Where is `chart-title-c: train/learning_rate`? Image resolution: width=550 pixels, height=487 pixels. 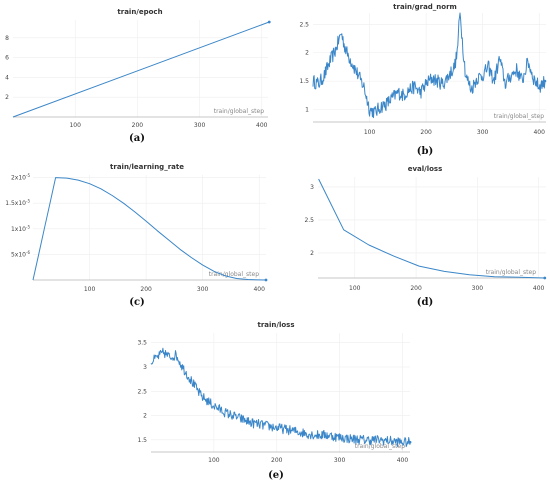
chart-title-c: train/learning_rate is located at coordinates (147, 167).